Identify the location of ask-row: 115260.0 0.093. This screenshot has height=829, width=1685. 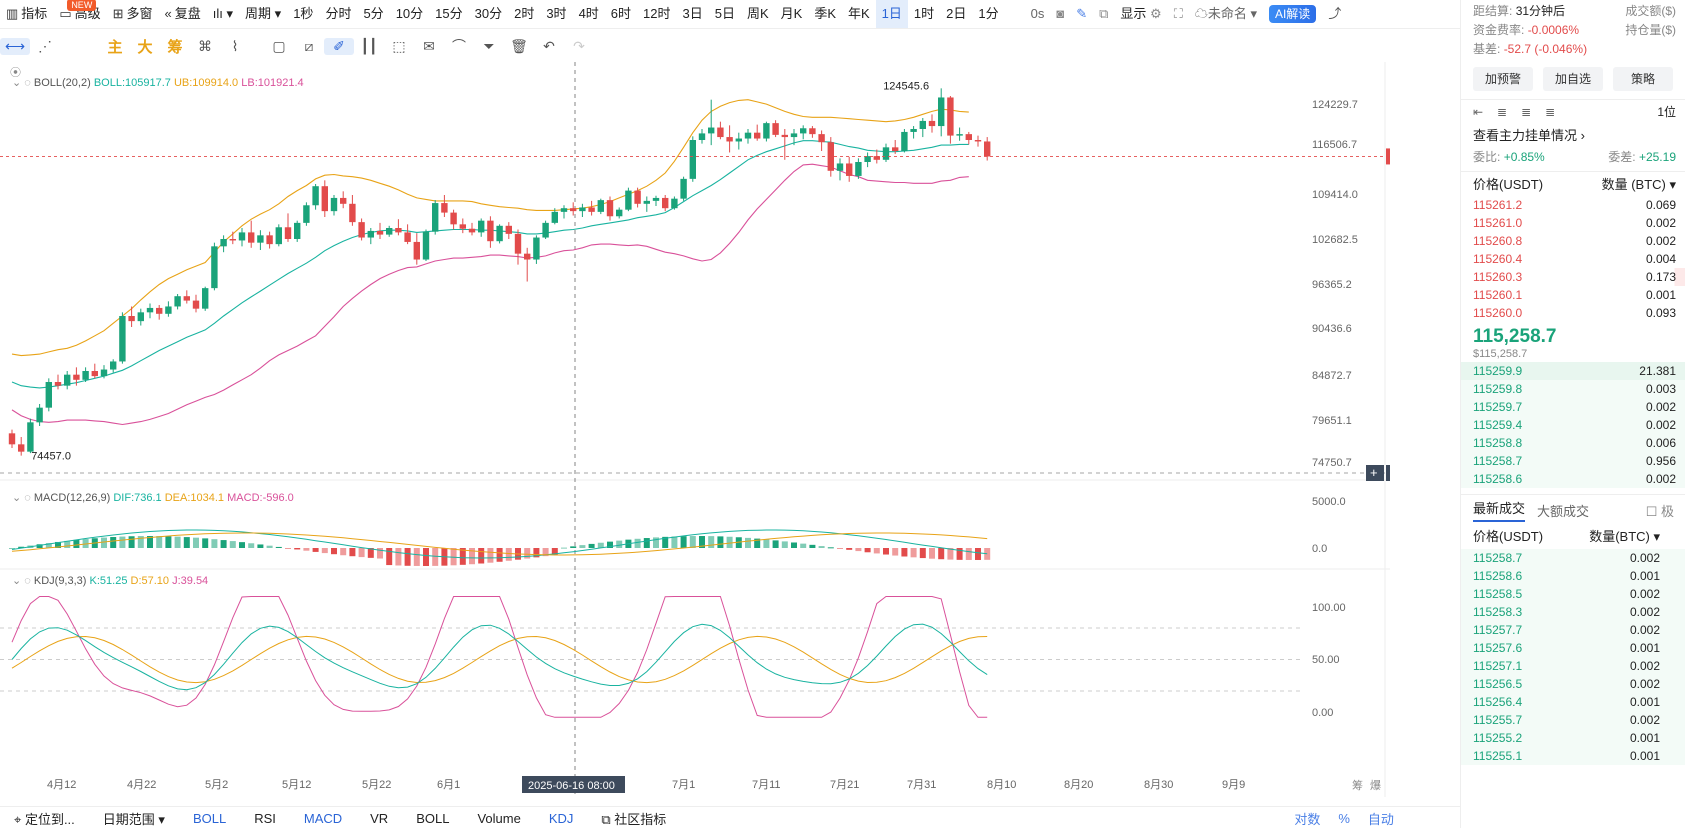
(1573, 313).